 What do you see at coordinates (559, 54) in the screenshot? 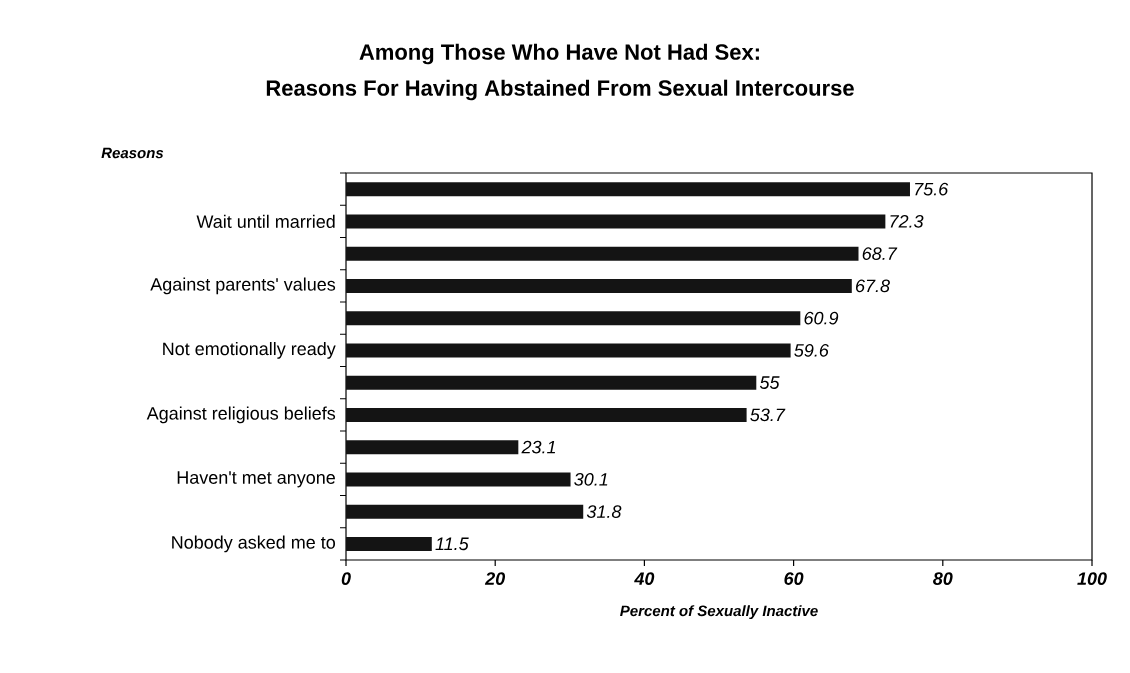
I see `chart-title: Among Those Who Have Not Had Sex:` at bounding box center [559, 54].